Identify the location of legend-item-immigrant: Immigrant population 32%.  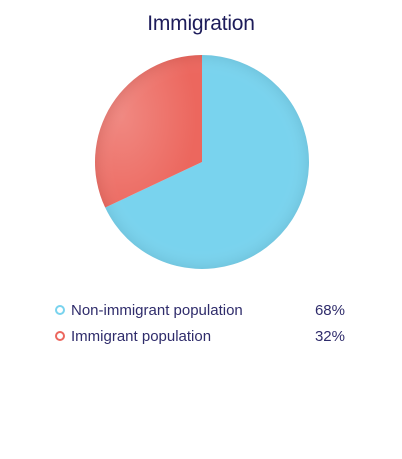
(205, 336).